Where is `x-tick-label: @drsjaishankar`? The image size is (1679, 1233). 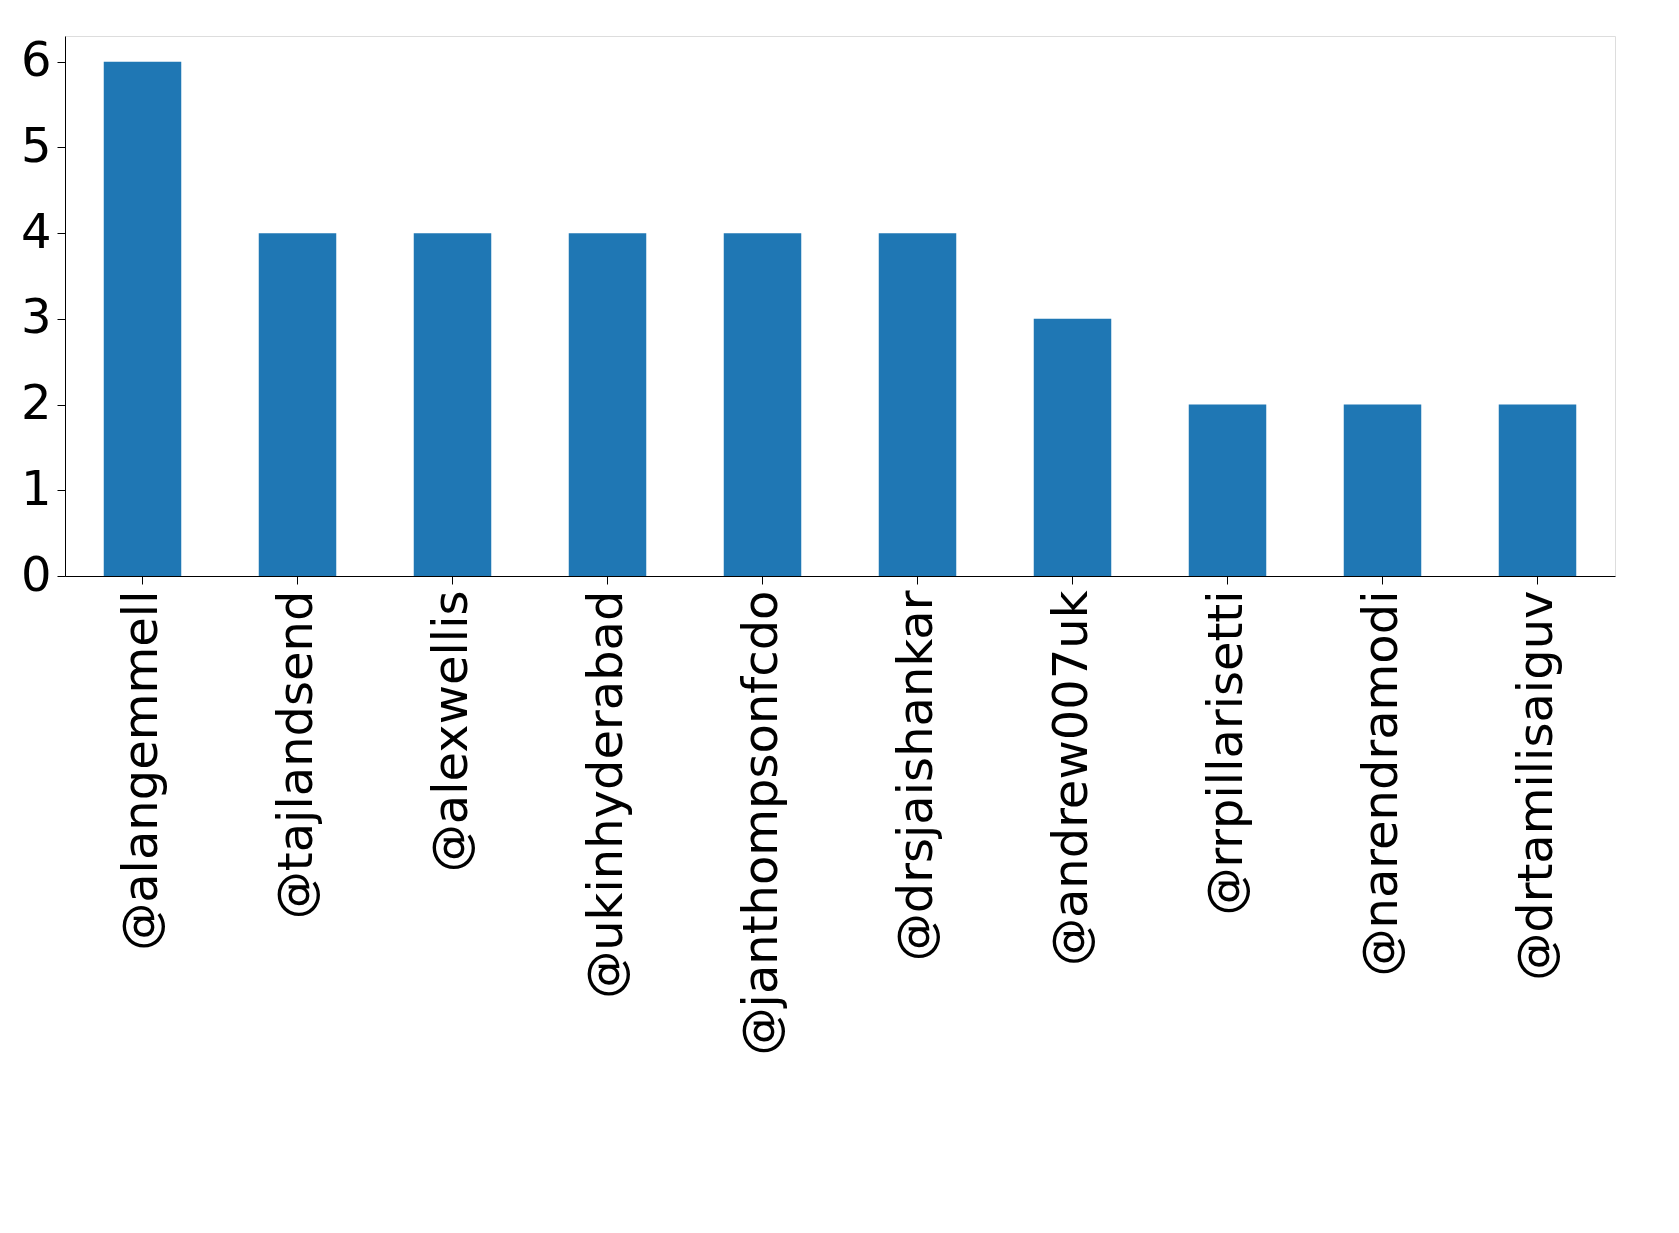
x-tick-label: @drsjaishankar is located at coordinates (914, 776).